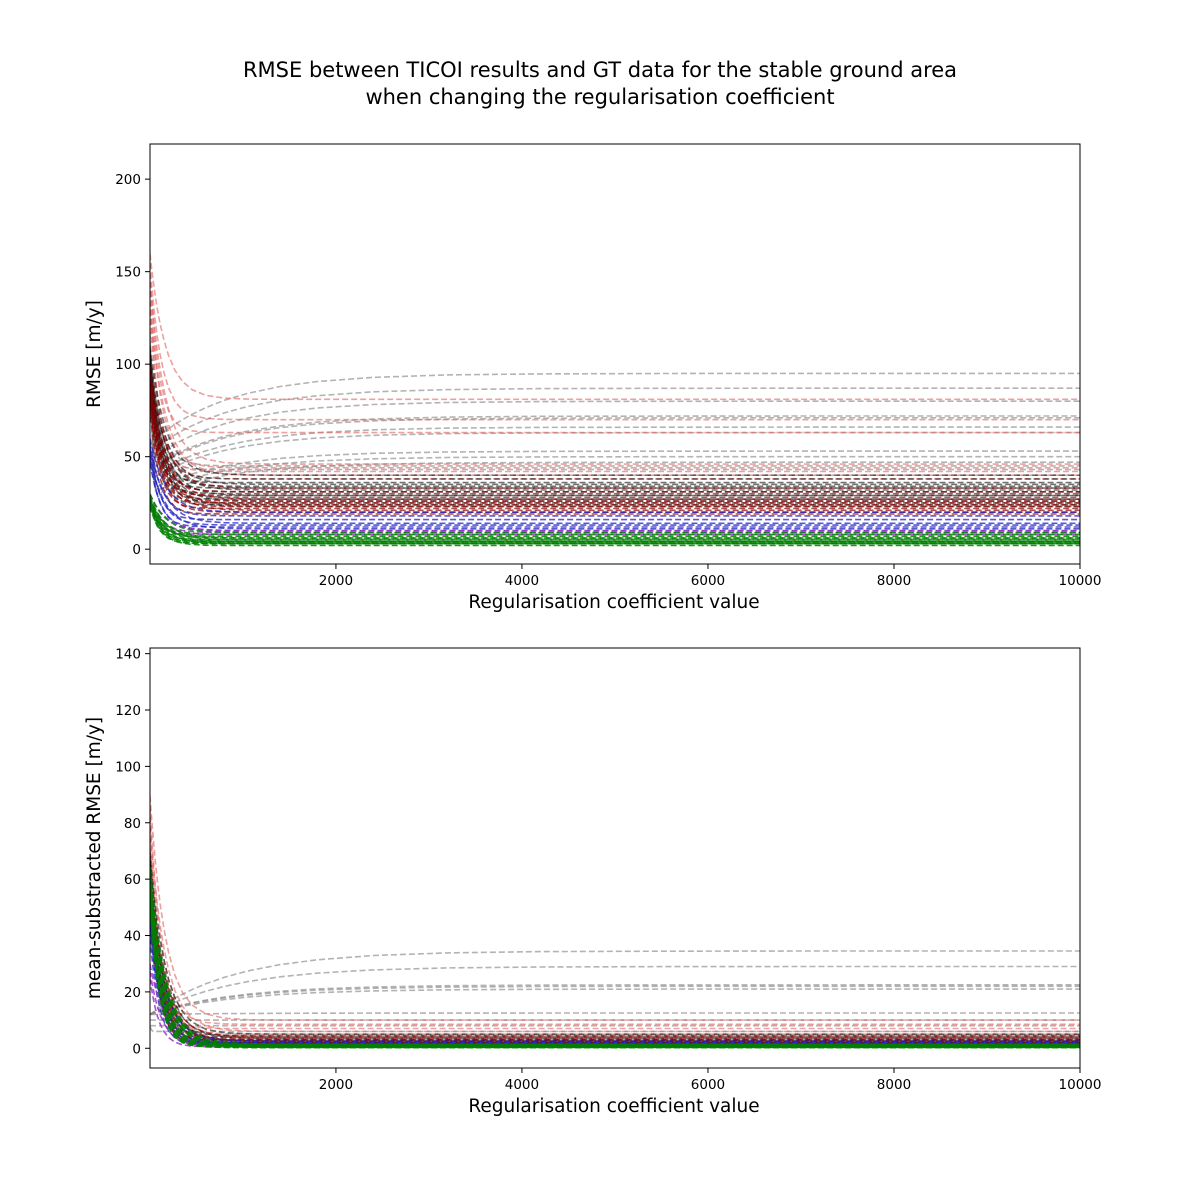 This screenshot has height=1200, width=1200. What do you see at coordinates (132, 937) in the screenshot?
I see `y-tick-label: 40` at bounding box center [132, 937].